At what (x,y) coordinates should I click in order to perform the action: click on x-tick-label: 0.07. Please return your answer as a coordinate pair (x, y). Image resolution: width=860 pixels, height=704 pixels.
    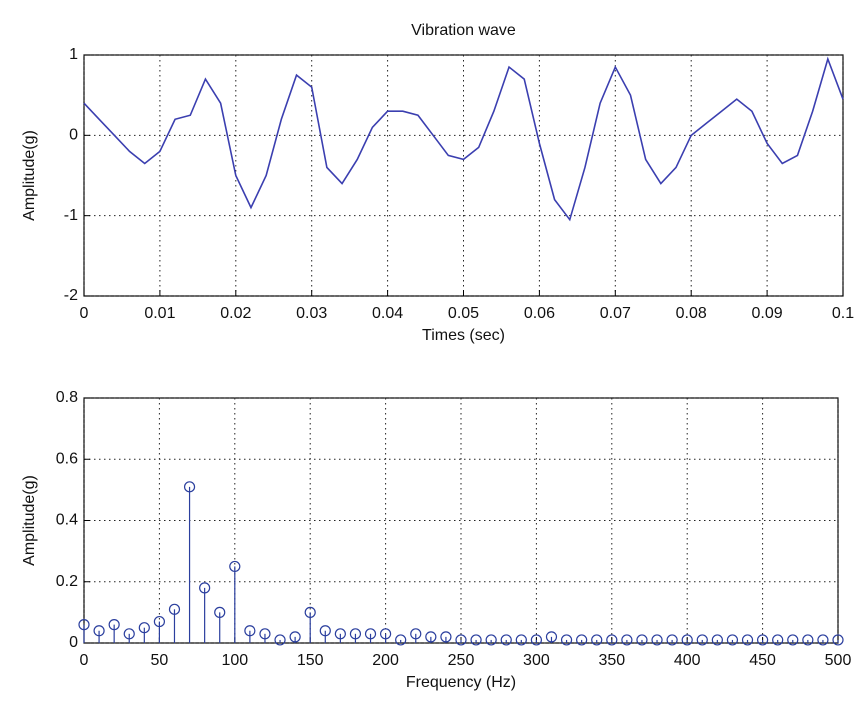
    Looking at the image, I should click on (615, 313).